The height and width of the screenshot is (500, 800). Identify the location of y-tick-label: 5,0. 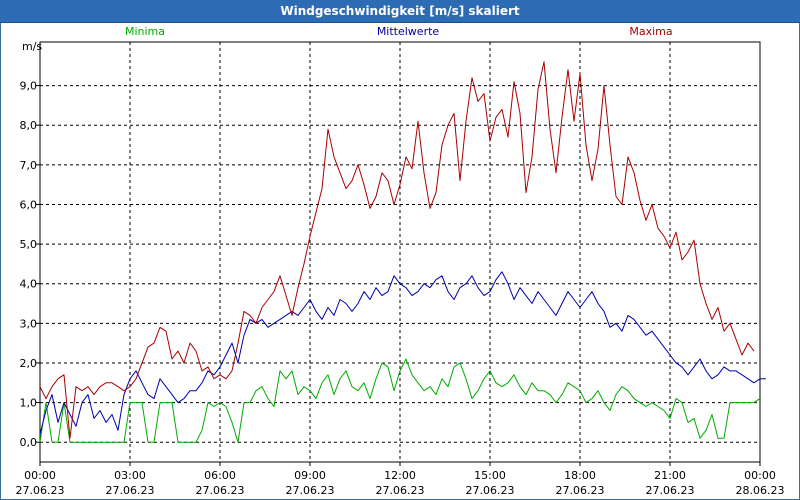
(29, 244).